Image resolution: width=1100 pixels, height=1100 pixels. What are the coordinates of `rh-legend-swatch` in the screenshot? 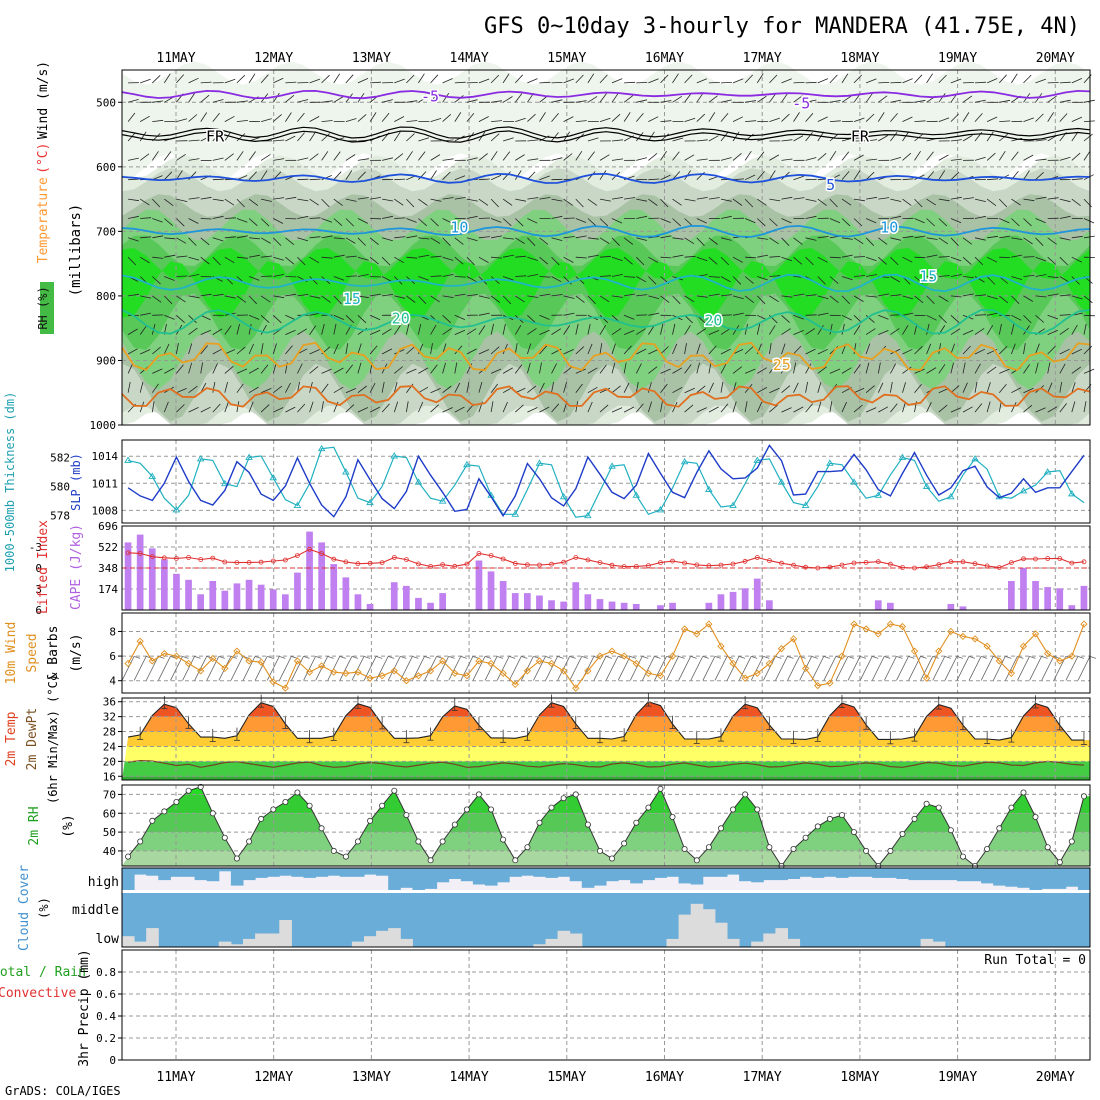 It's located at (47, 308).